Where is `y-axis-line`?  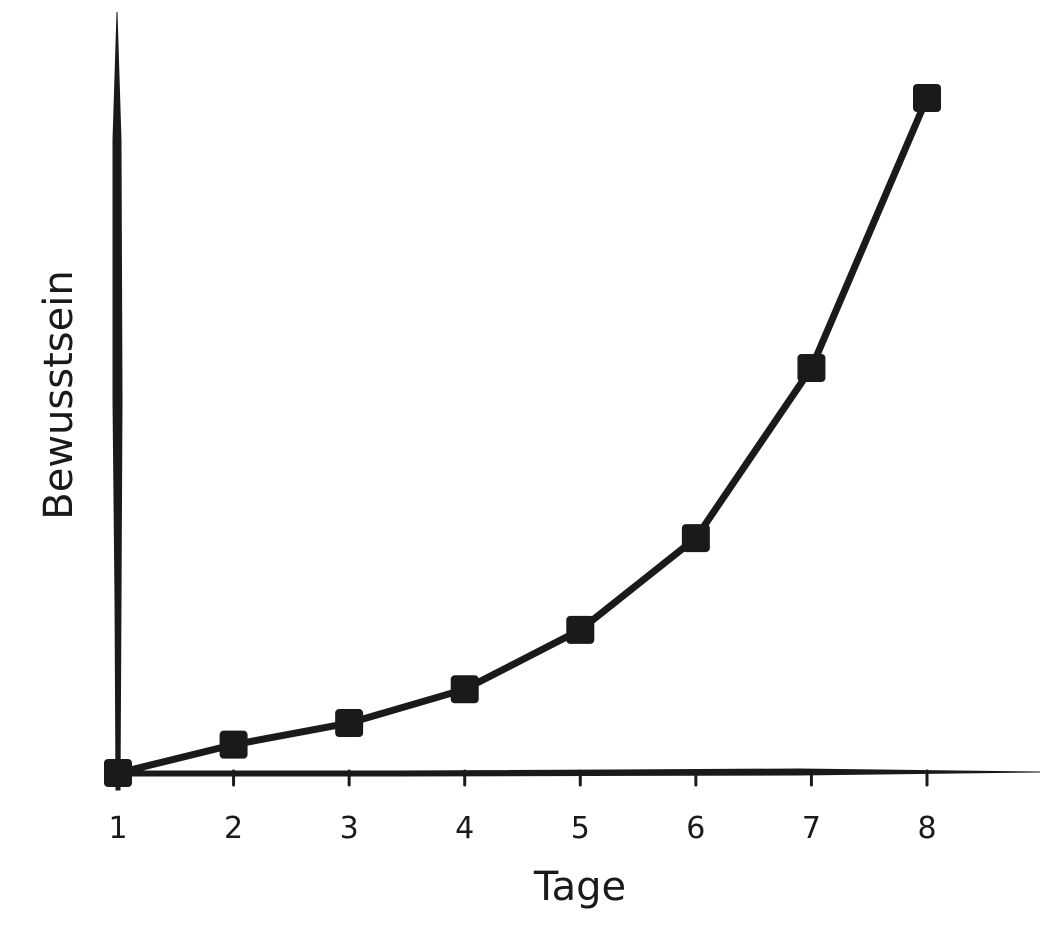
y-axis-line is located at coordinates (117, 401).